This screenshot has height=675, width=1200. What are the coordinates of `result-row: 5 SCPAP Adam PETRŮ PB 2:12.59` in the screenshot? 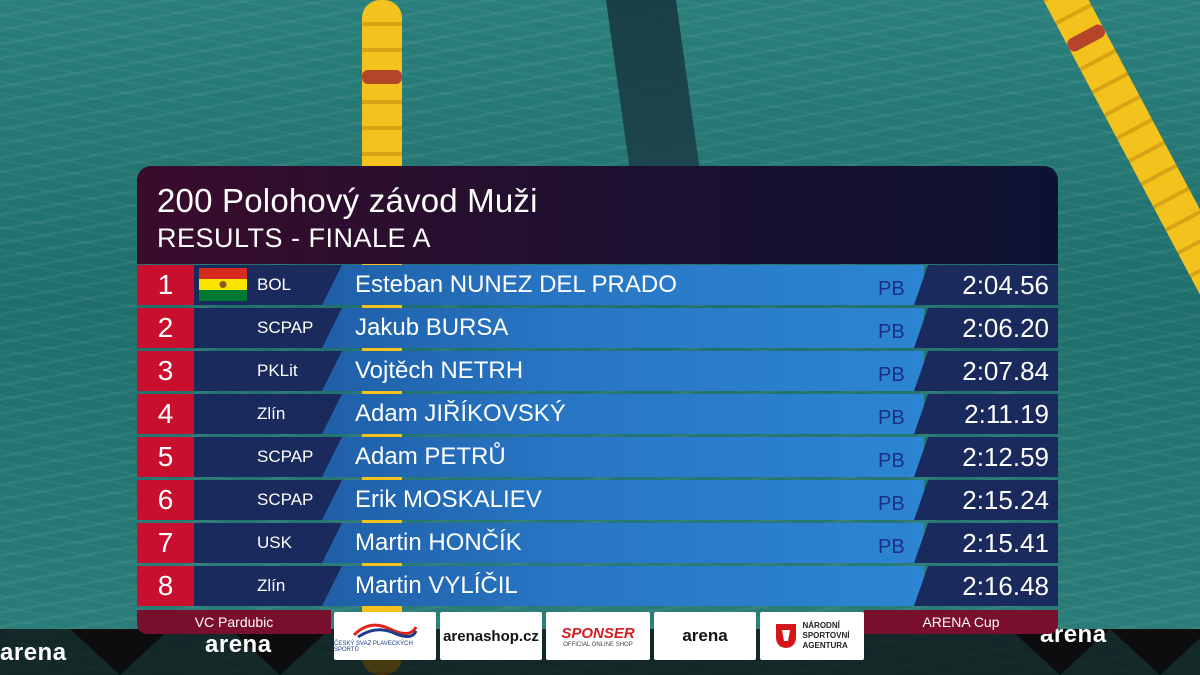 It's located at (597, 457).